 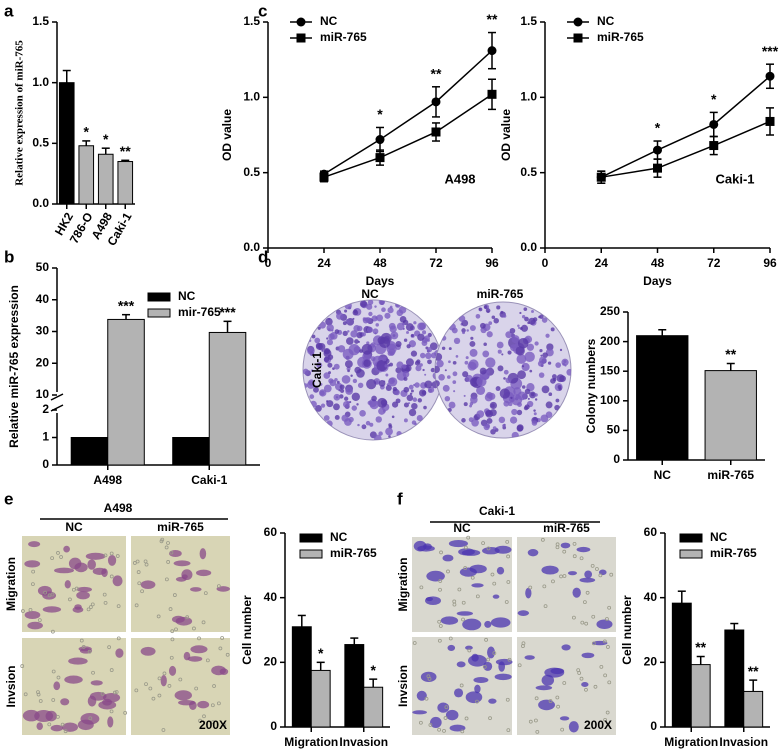 I want to click on column-label: NC, so click(x=74, y=527).